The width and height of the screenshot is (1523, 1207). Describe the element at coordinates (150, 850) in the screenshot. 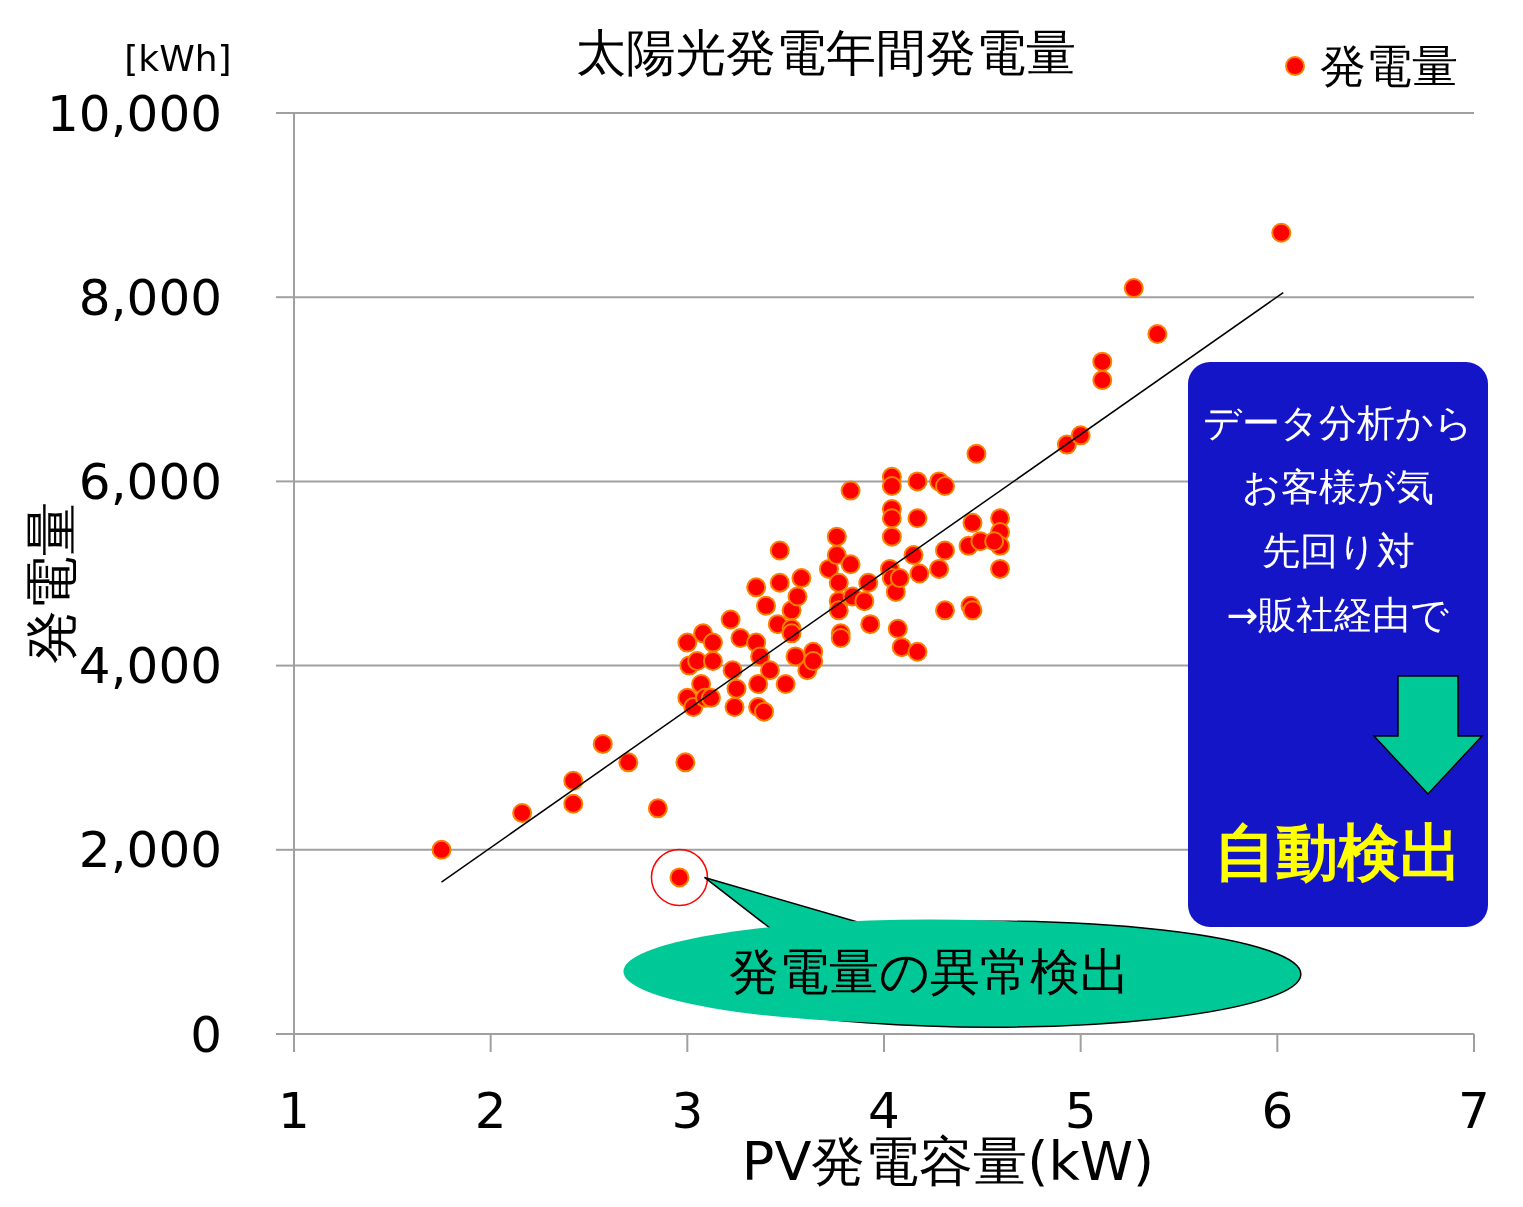

I see `y-tick-label: 2,000` at that location.